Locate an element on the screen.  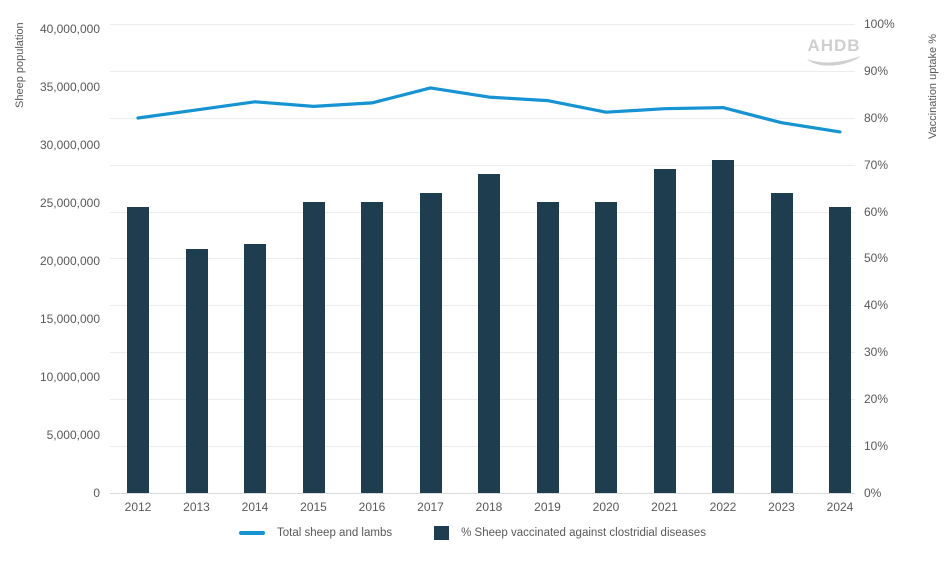
right-axis-tick-70pct: 70% is located at coordinates (876, 164).